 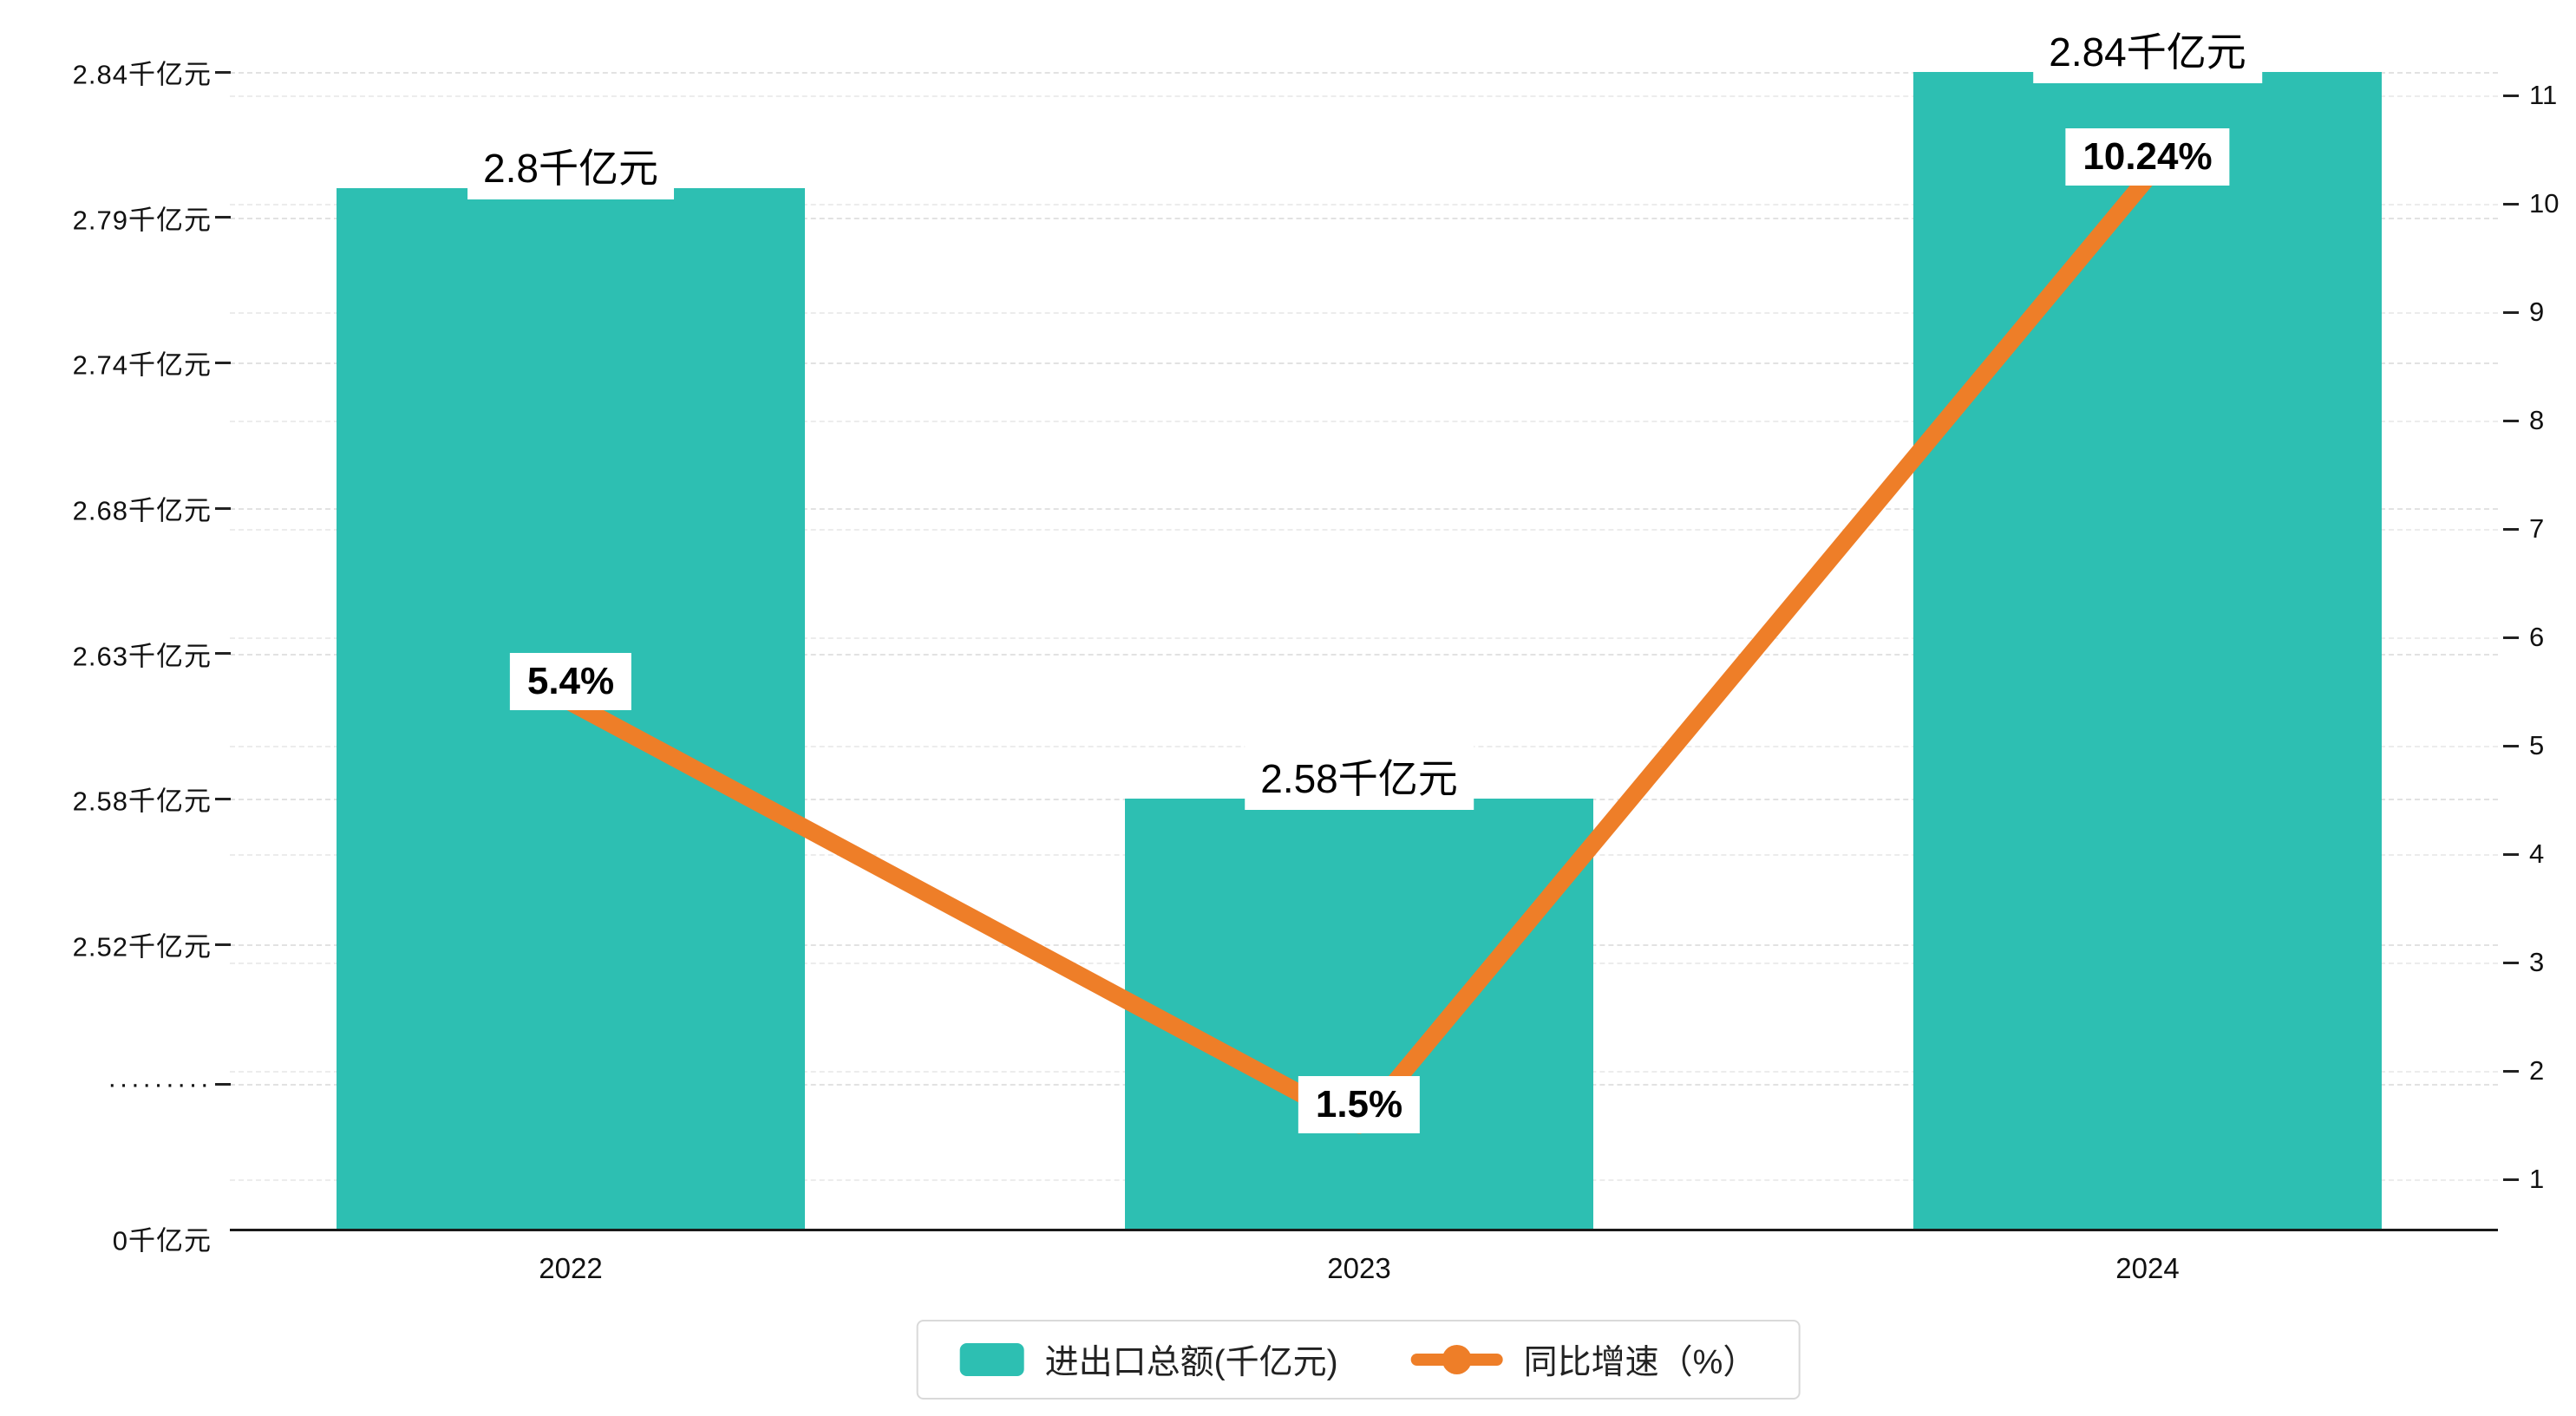 What do you see at coordinates (223, 1084) in the screenshot?
I see `left-axis-break-tick` at bounding box center [223, 1084].